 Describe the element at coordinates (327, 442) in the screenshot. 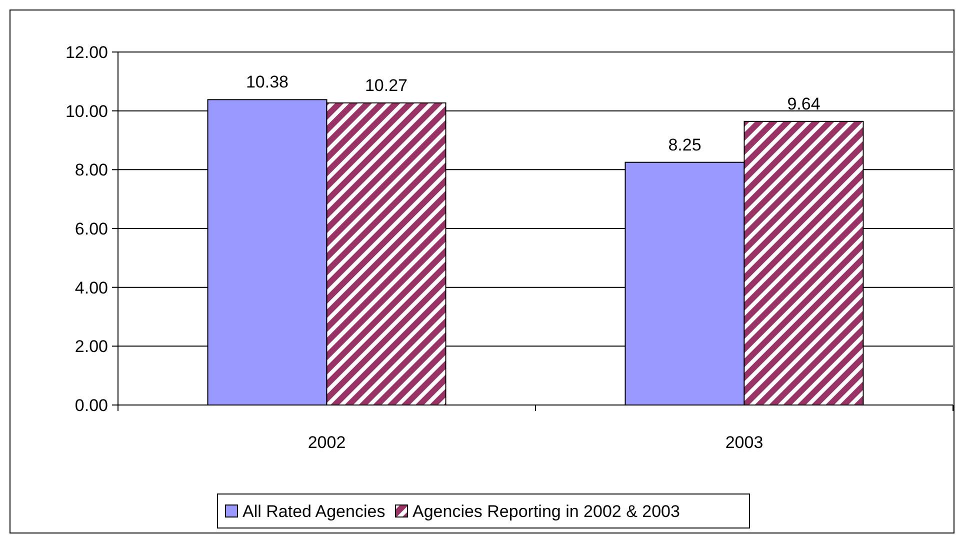

I see `x-tick-label: 2002` at that location.